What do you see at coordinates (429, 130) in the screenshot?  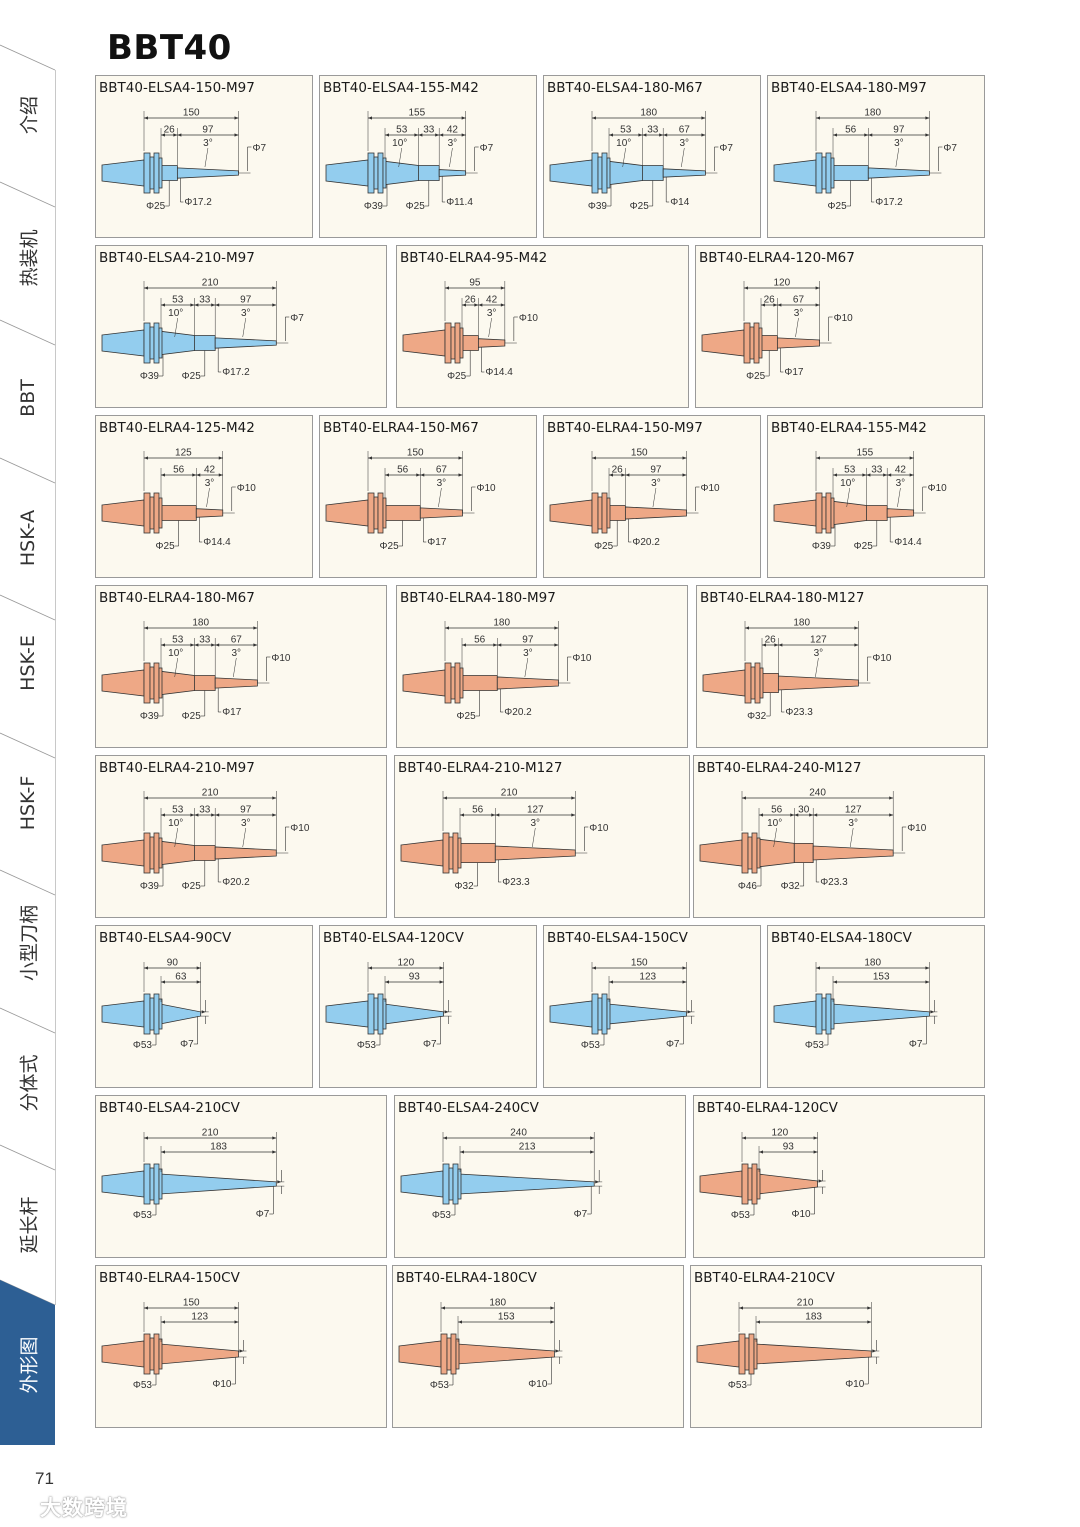 I see `segment-length: 33` at bounding box center [429, 130].